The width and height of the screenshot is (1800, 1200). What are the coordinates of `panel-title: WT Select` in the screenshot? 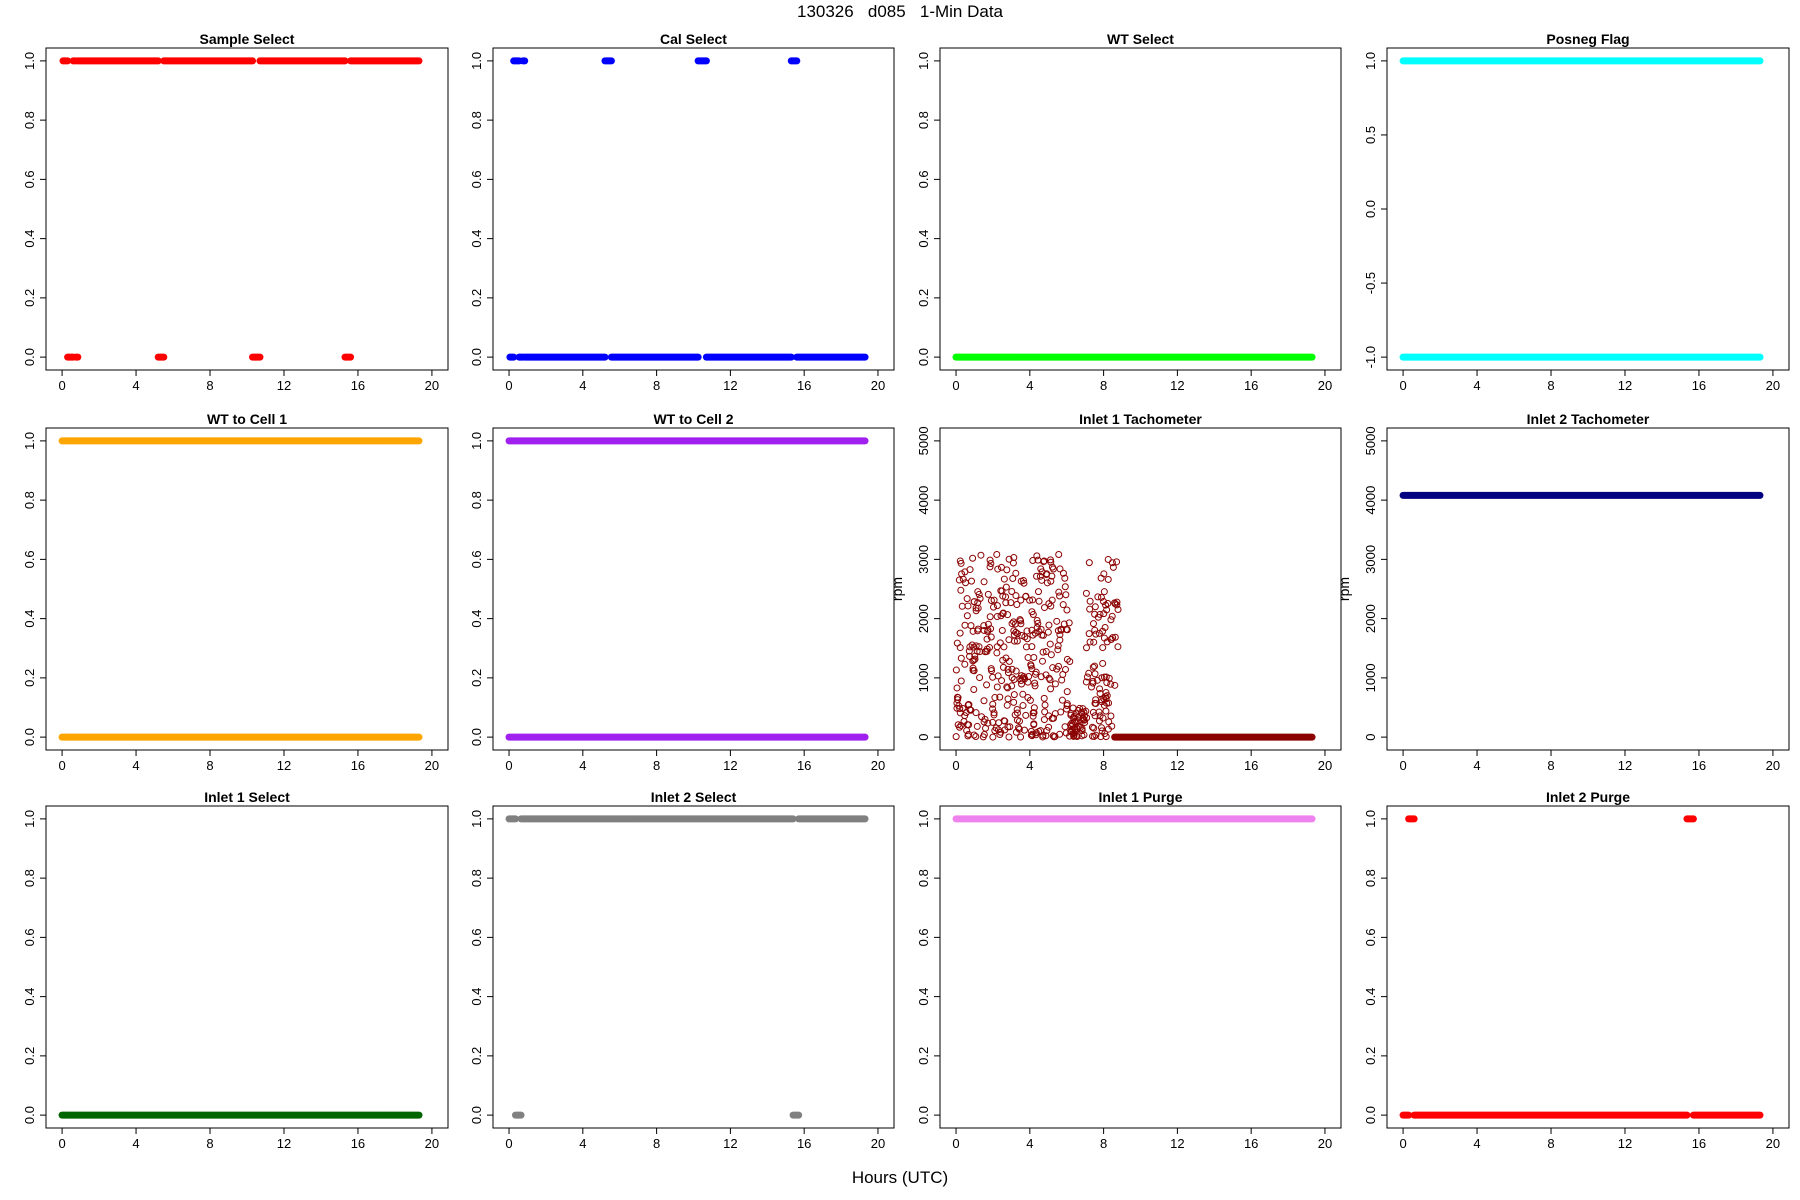 It's located at (1140, 39).